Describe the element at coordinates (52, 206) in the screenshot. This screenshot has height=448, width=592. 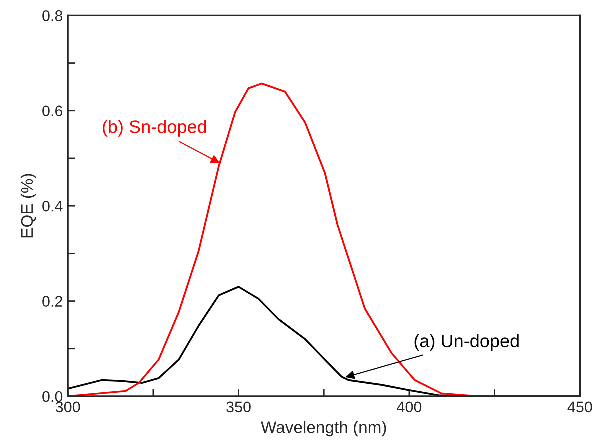
I see `y-tick-label: 0.4` at that location.